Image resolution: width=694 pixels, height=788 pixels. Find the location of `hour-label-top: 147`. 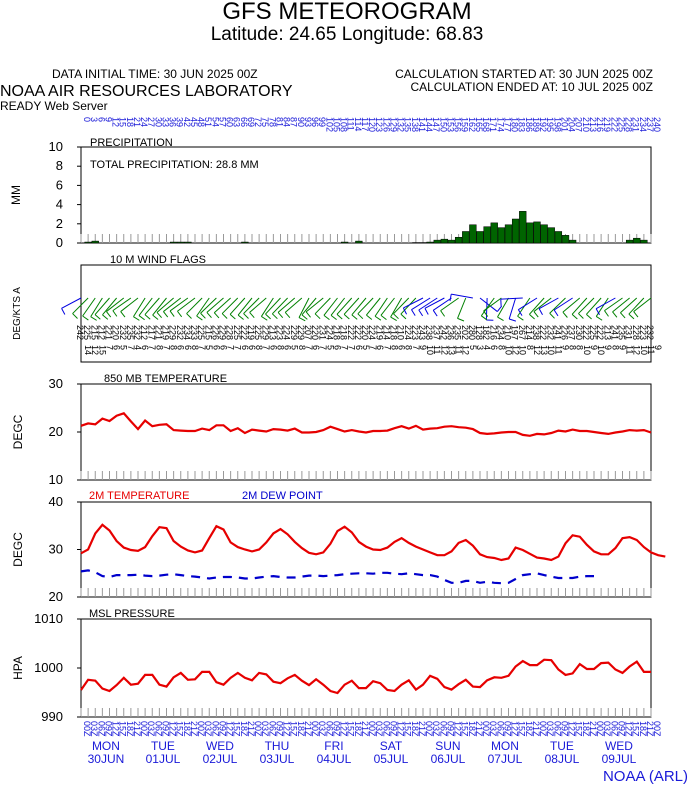

hour-label-top: 147 is located at coordinates (436, 124).